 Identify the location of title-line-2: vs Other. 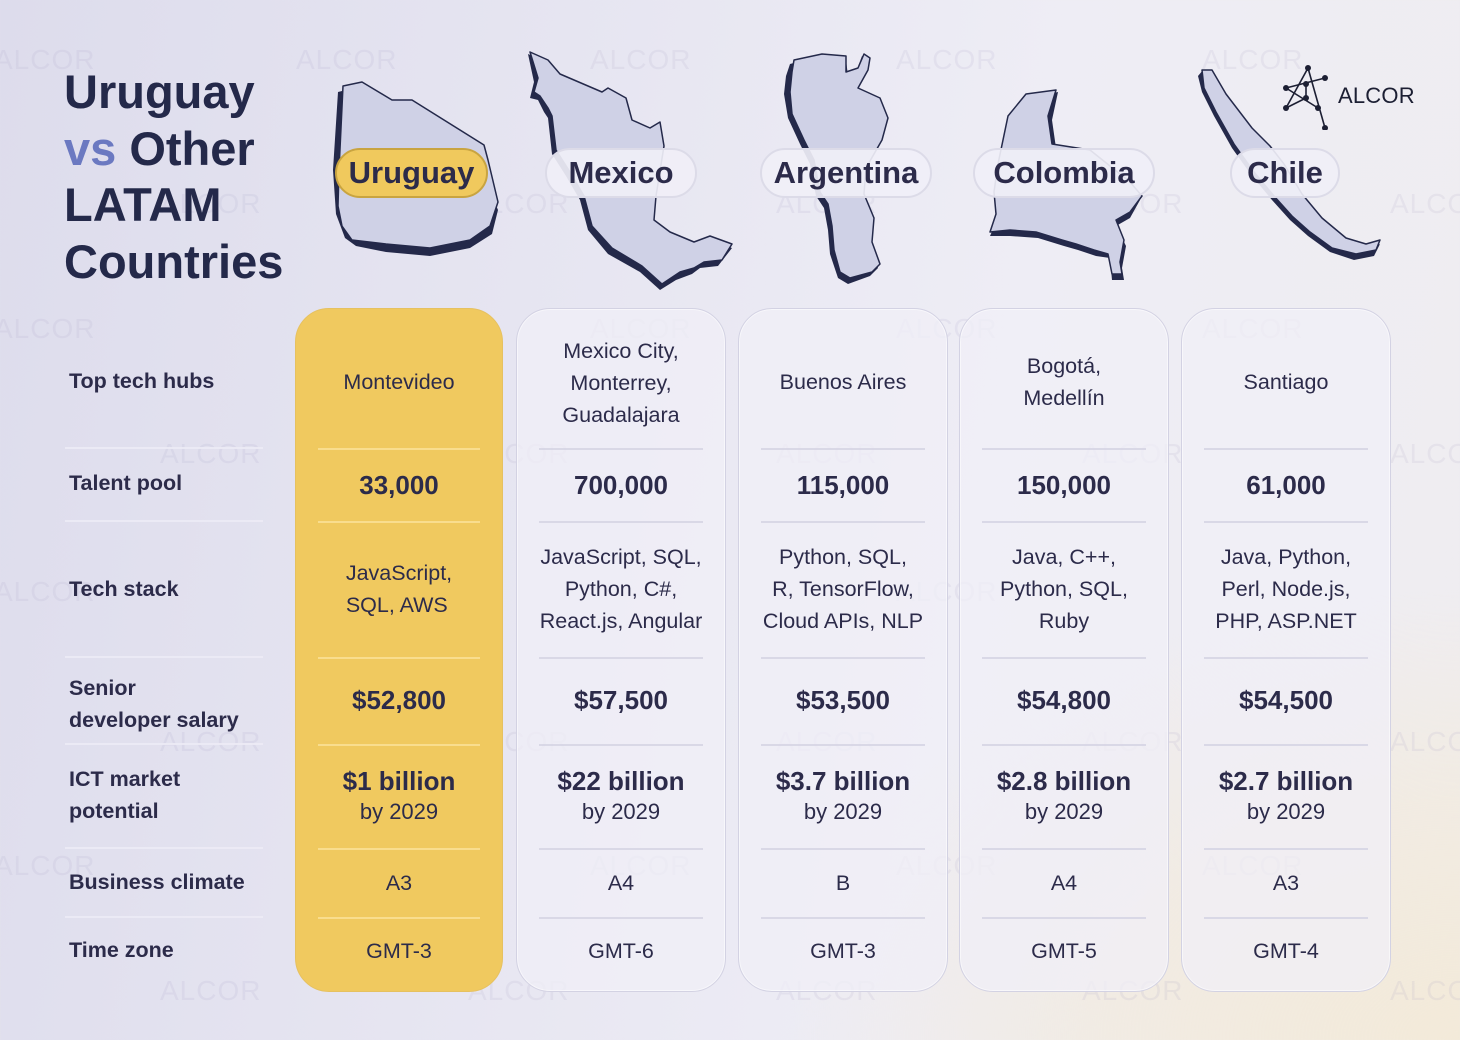
(173, 149).